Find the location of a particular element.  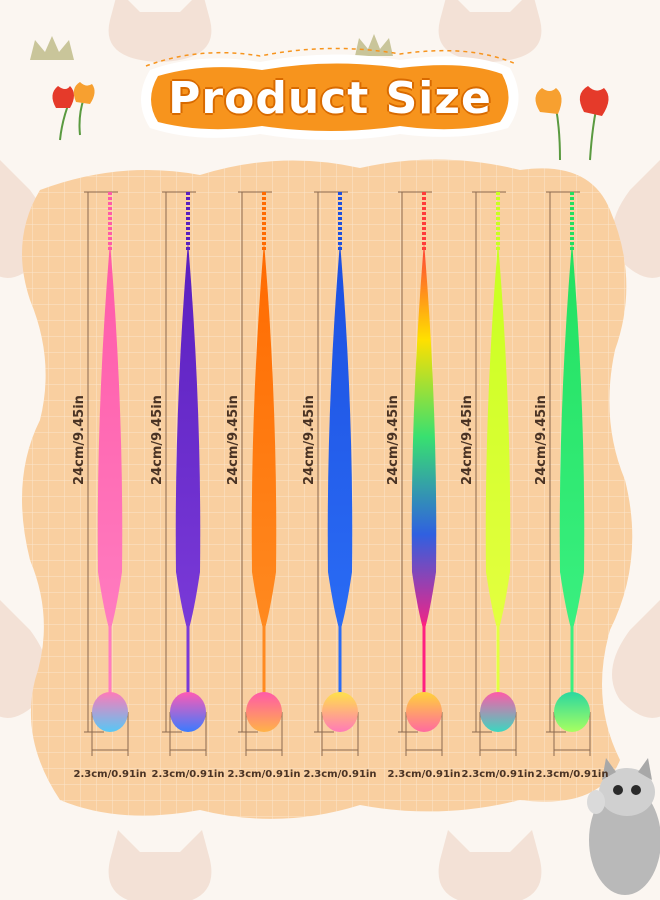

title-area: Product Size is located at coordinates (330, 98).